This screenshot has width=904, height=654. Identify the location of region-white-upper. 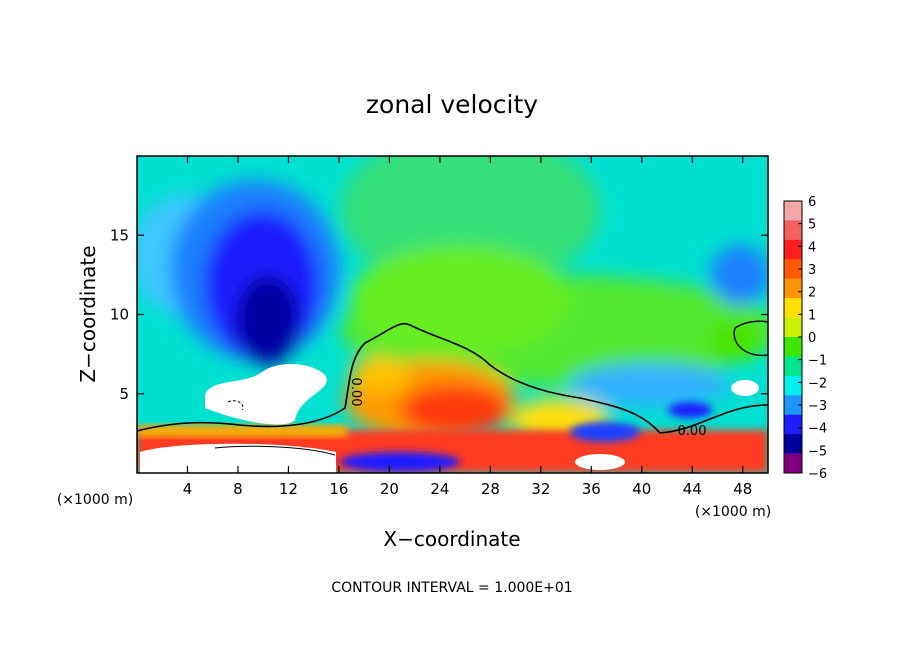
(266, 394).